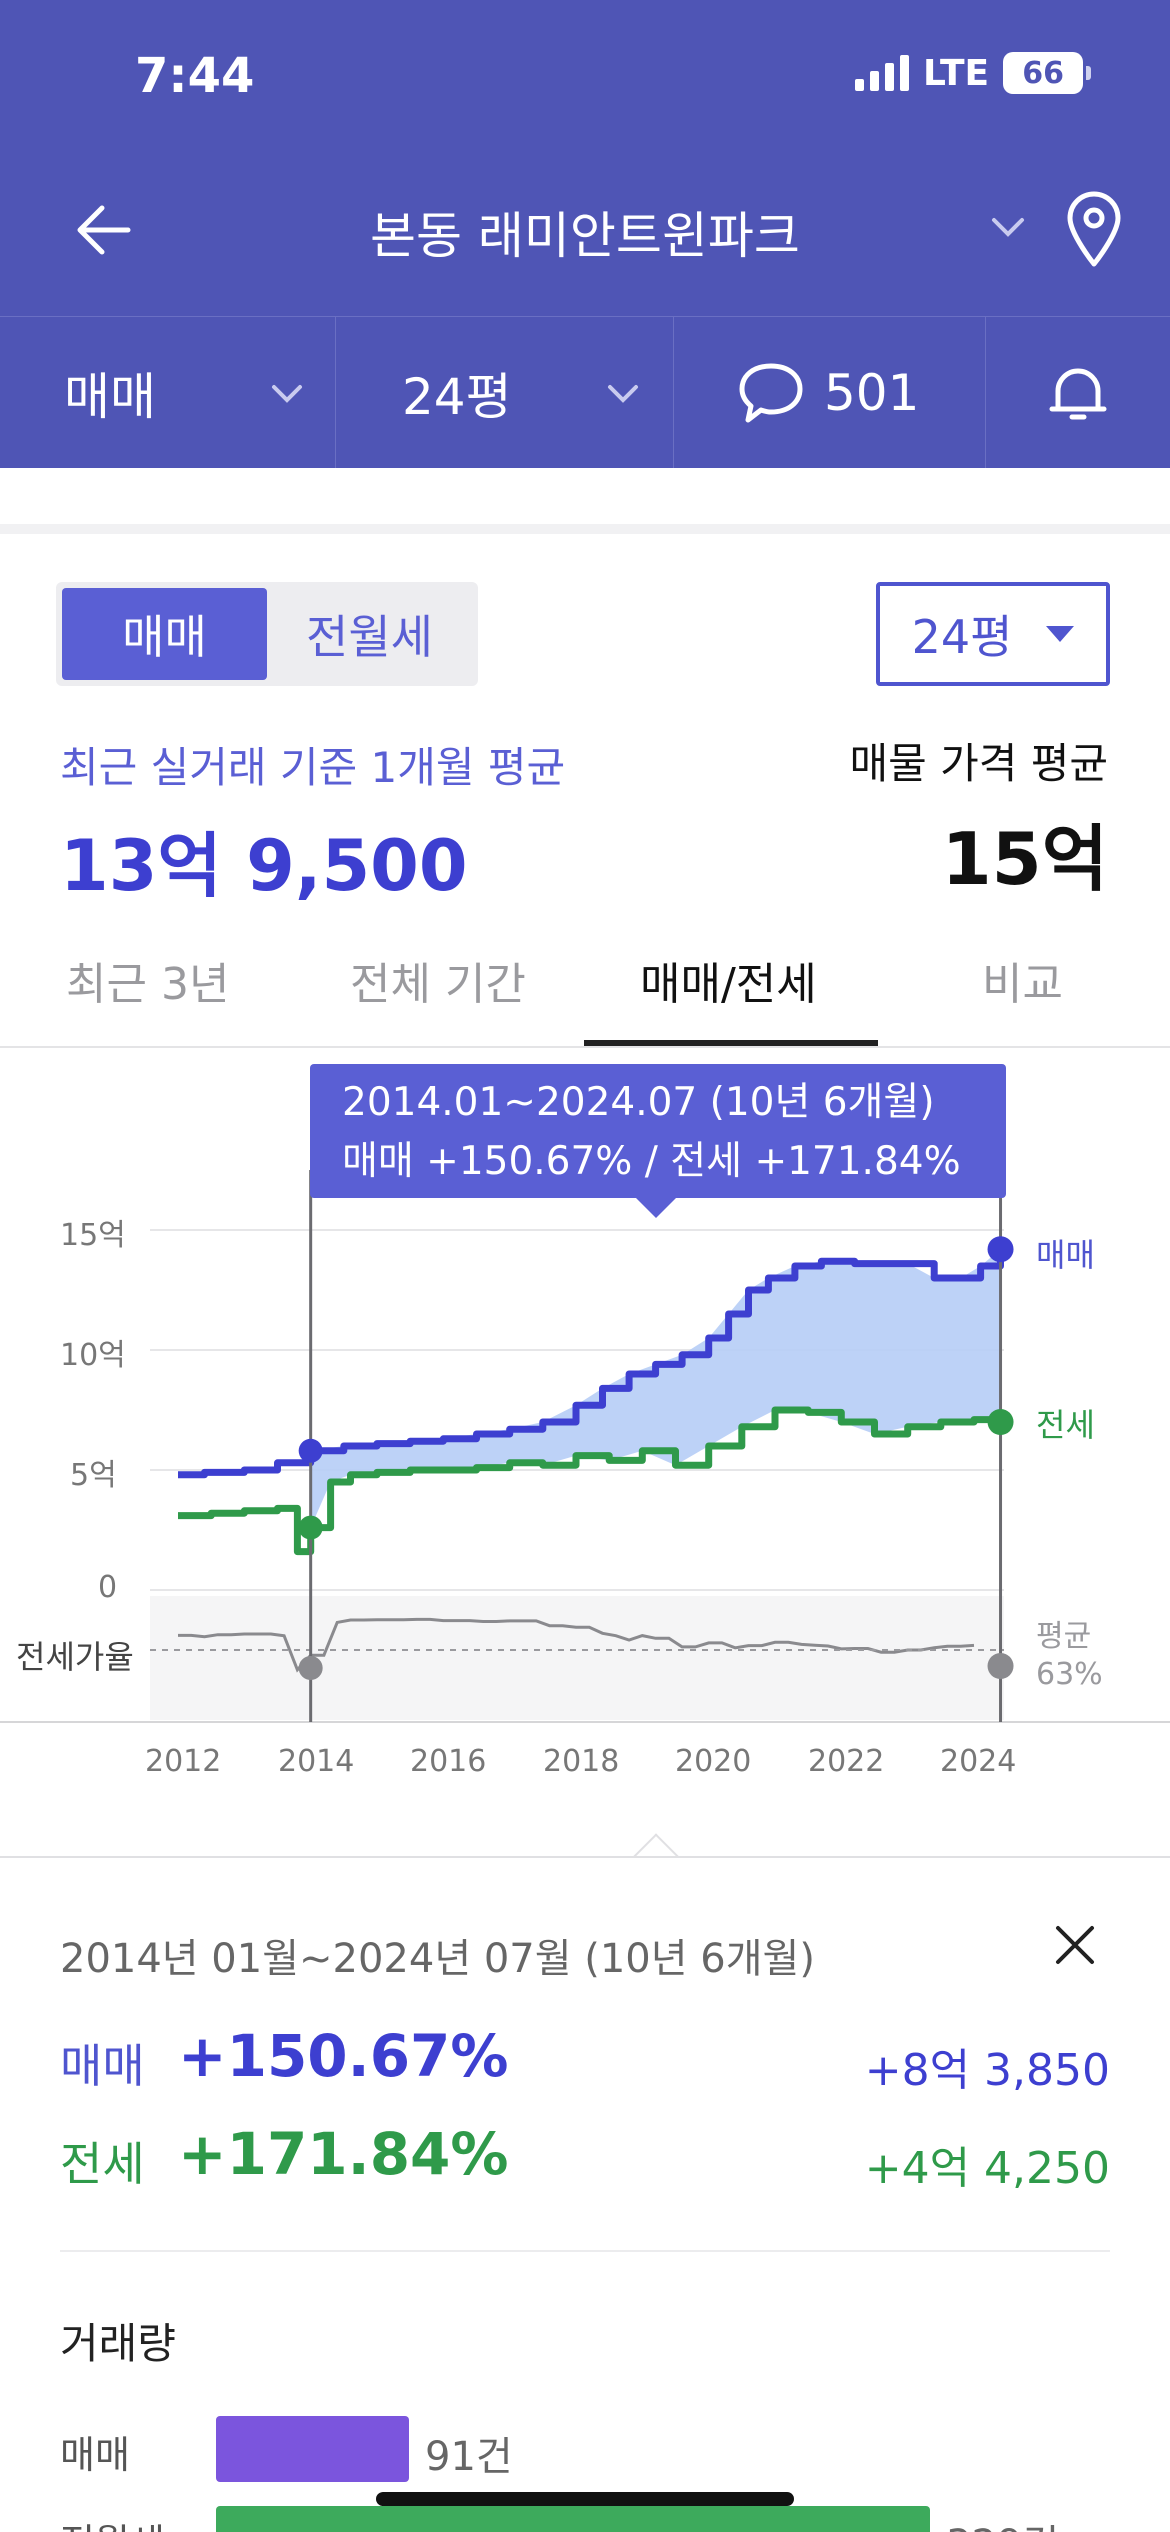 This screenshot has width=1170, height=2532. I want to click on sale-end-marker, so click(1000, 1249).